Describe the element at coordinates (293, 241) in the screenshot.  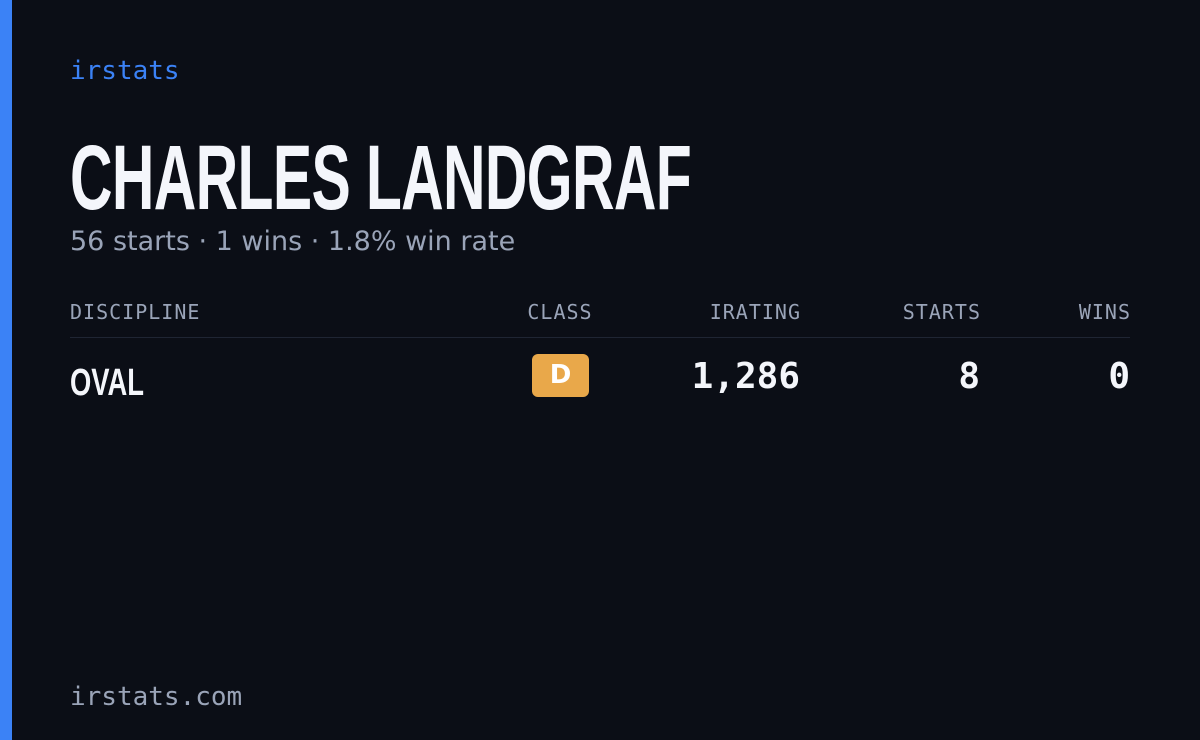
I see `summary: 56 starts · 1 wins · 1.8% win rate` at that location.